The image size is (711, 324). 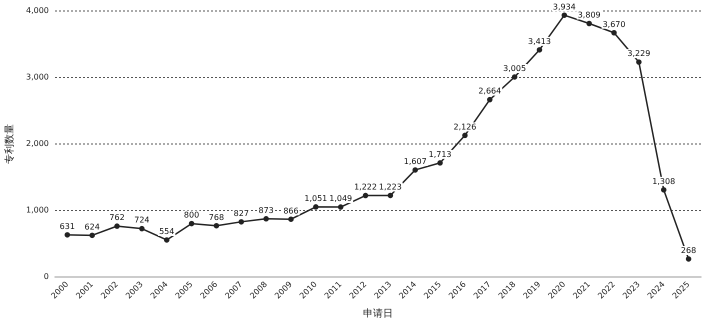 I want to click on data-label: 866, so click(x=291, y=211).